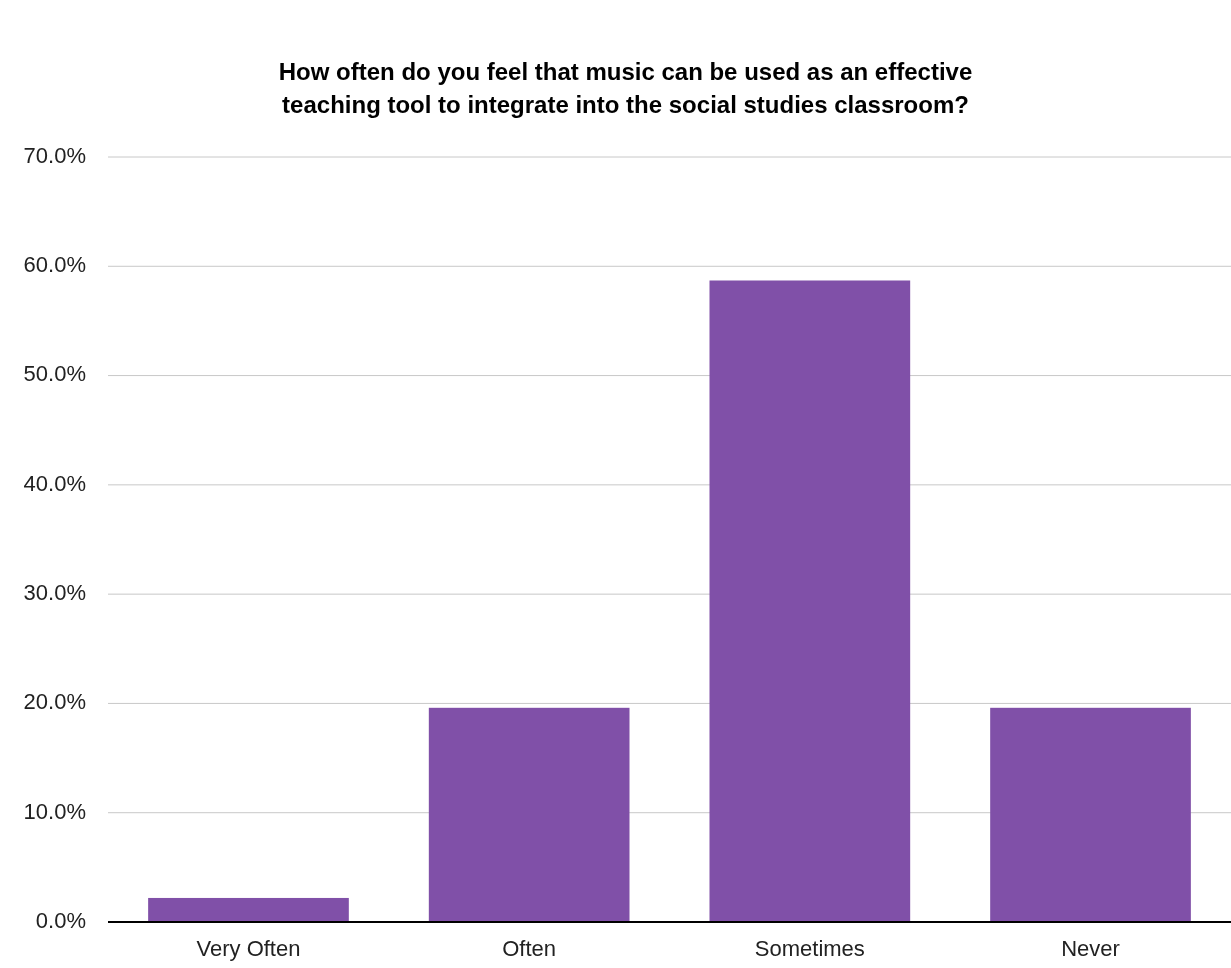 The height and width of the screenshot is (968, 1231). I want to click on x-tick-label: Sometimes, so click(809, 948).